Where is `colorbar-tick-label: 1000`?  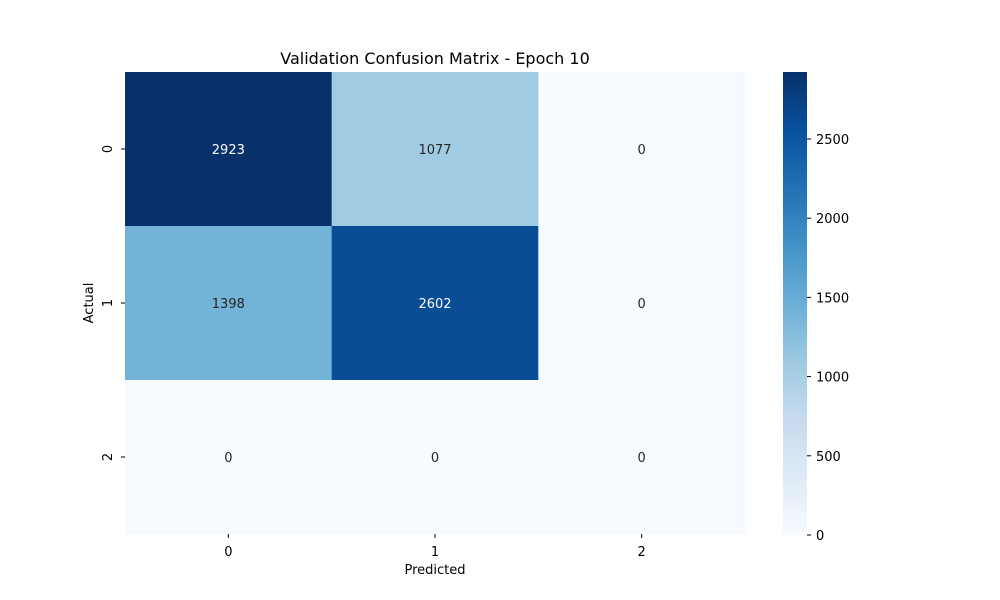 colorbar-tick-label: 1000 is located at coordinates (832, 378).